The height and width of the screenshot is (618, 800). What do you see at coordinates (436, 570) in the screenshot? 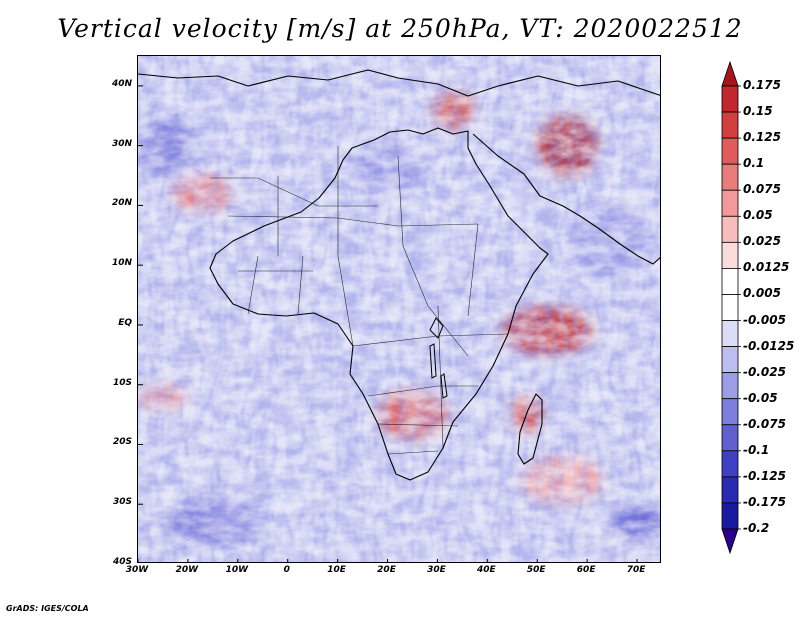
I see `lon-label-30e: 30E` at bounding box center [436, 570].